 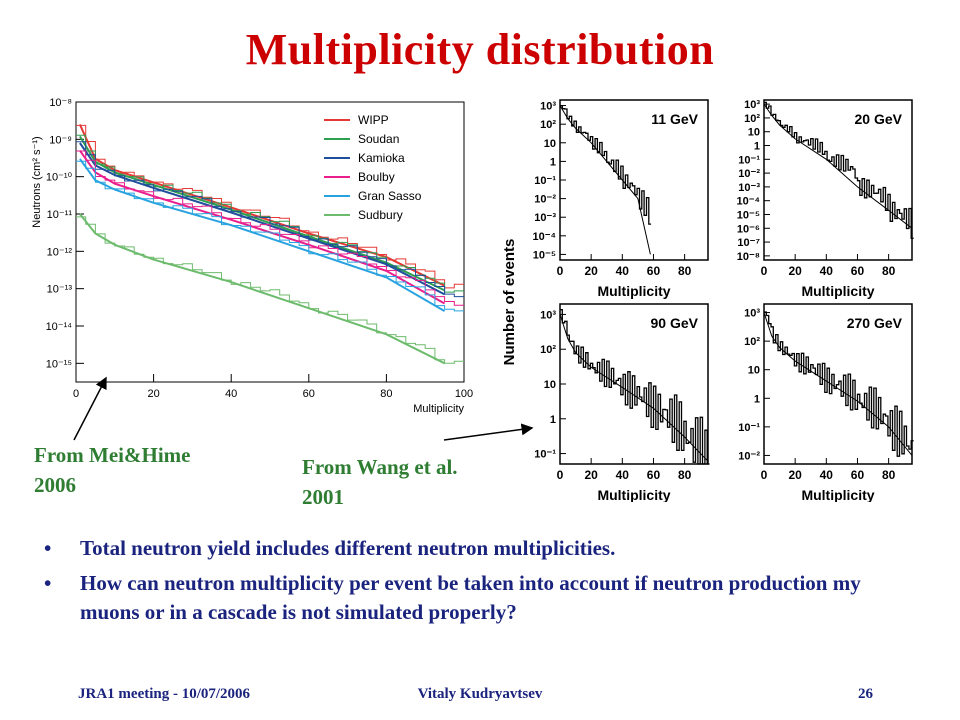 I want to click on y-tick-label: 10⁻¹⁴, so click(x=59, y=327).